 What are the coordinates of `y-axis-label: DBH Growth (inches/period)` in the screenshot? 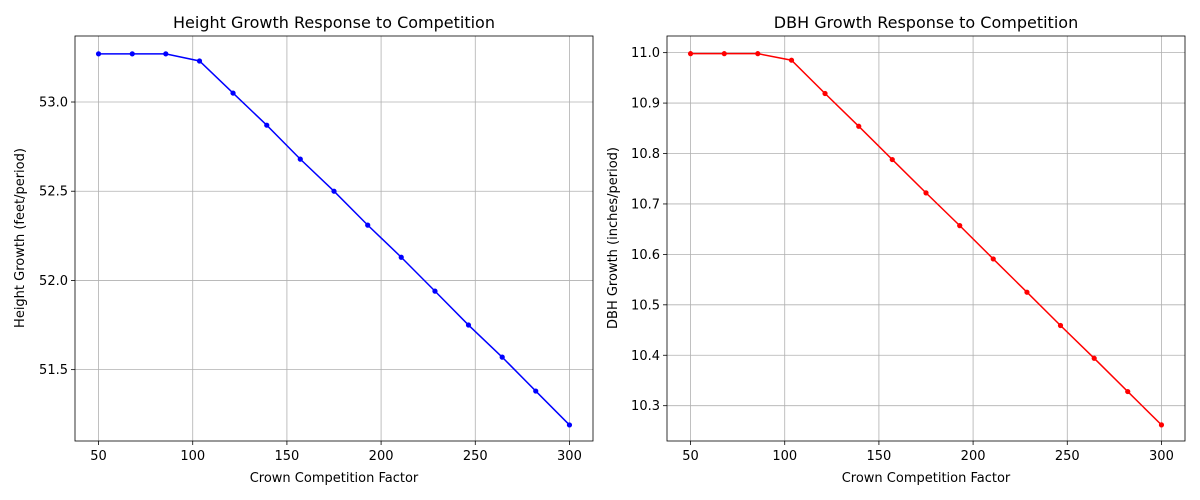 It's located at (613, 238).